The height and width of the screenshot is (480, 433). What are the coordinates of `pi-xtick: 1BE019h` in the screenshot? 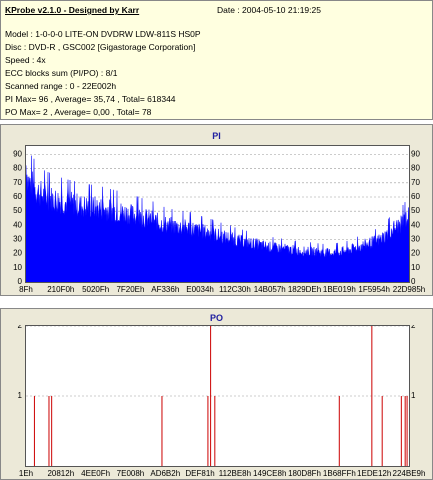 It's located at (339, 289).